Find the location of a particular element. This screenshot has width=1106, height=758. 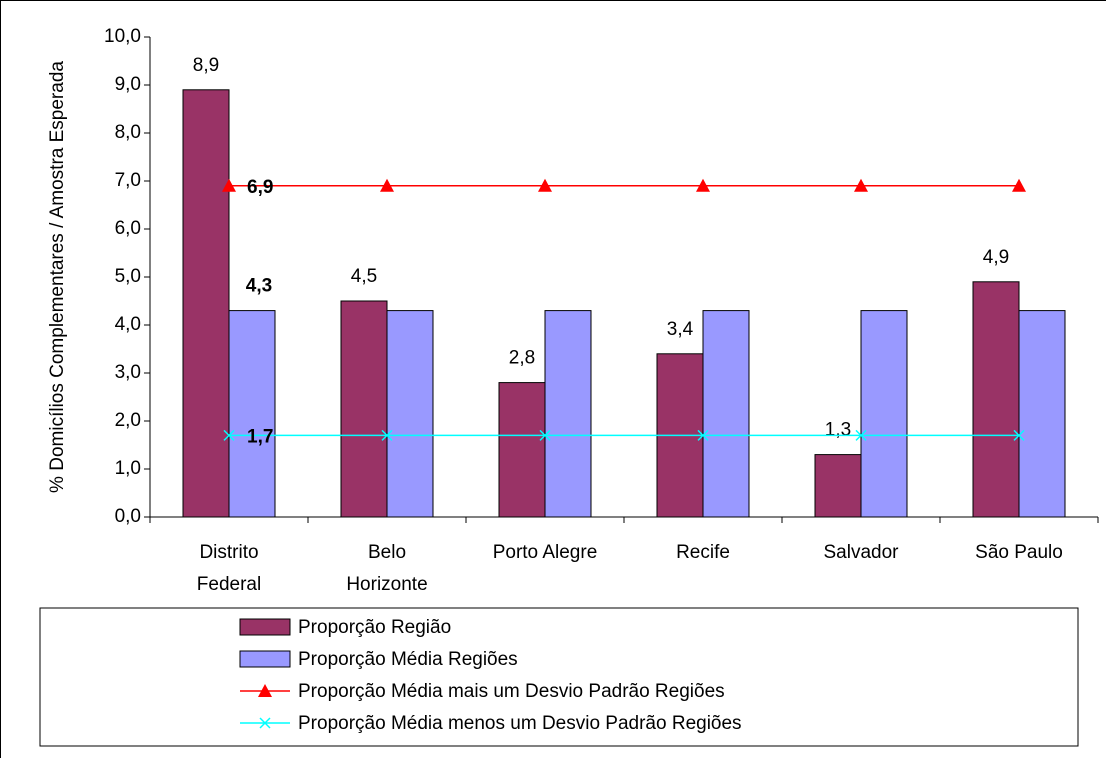

legend-label: Proporção Região is located at coordinates (374, 627).